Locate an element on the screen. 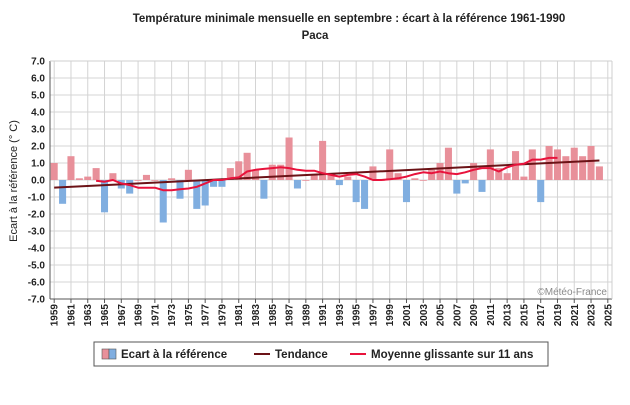 The image size is (630, 405). bar-1980 is located at coordinates (230, 174).